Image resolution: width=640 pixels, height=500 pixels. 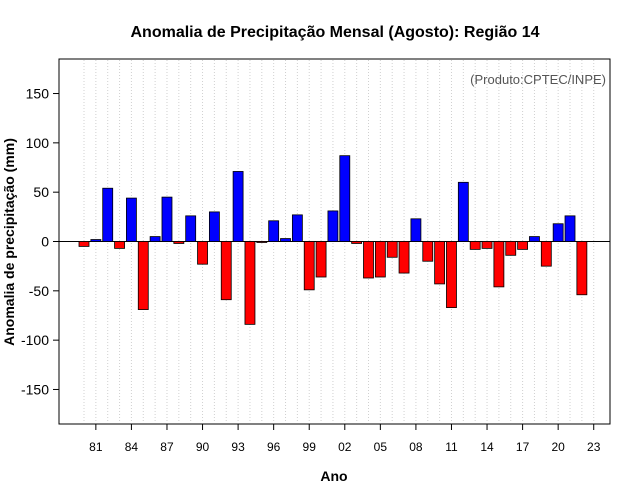 What do you see at coordinates (179, 242) in the screenshot?
I see `bar-1988` at bounding box center [179, 242].